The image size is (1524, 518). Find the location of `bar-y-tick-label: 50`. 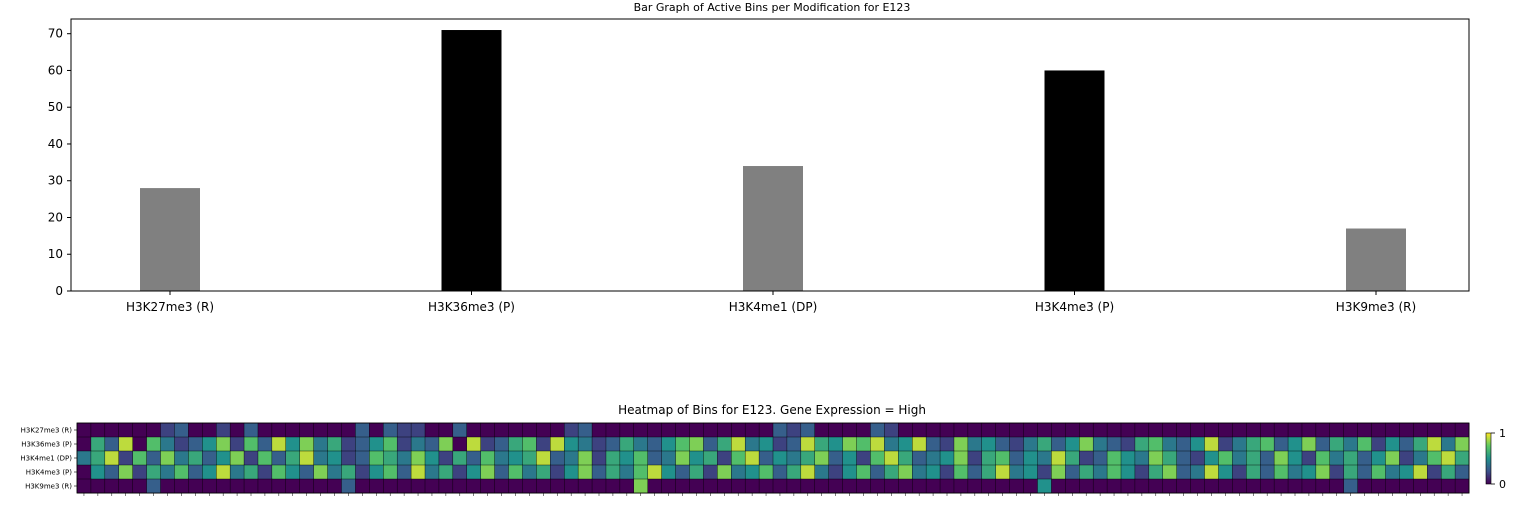

bar-y-tick-label: 50 is located at coordinates (55, 107).